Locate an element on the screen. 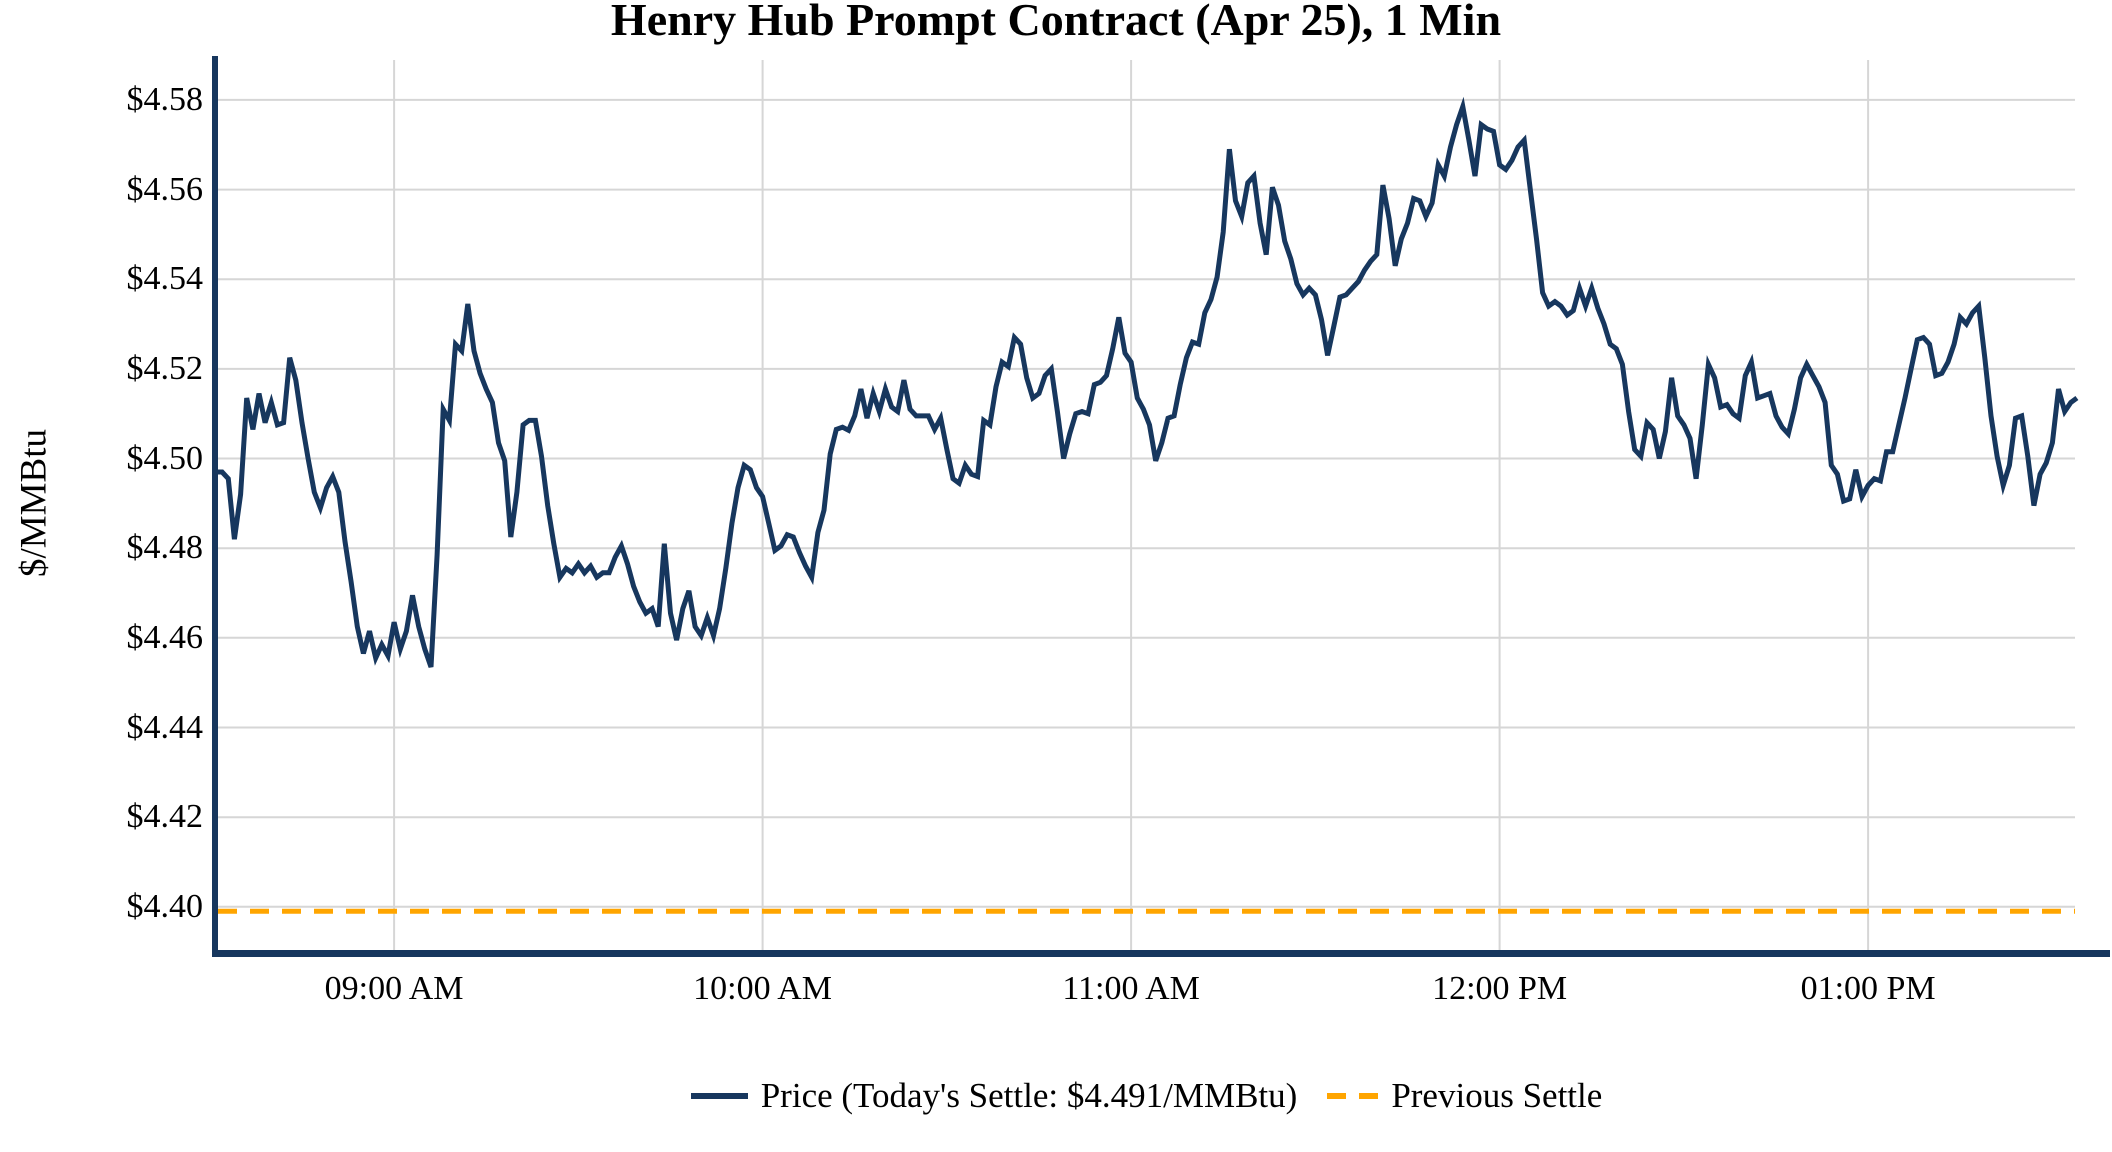 The width and height of the screenshot is (2112, 1152). x-tick-label: 10:00 AM is located at coordinates (763, 988).